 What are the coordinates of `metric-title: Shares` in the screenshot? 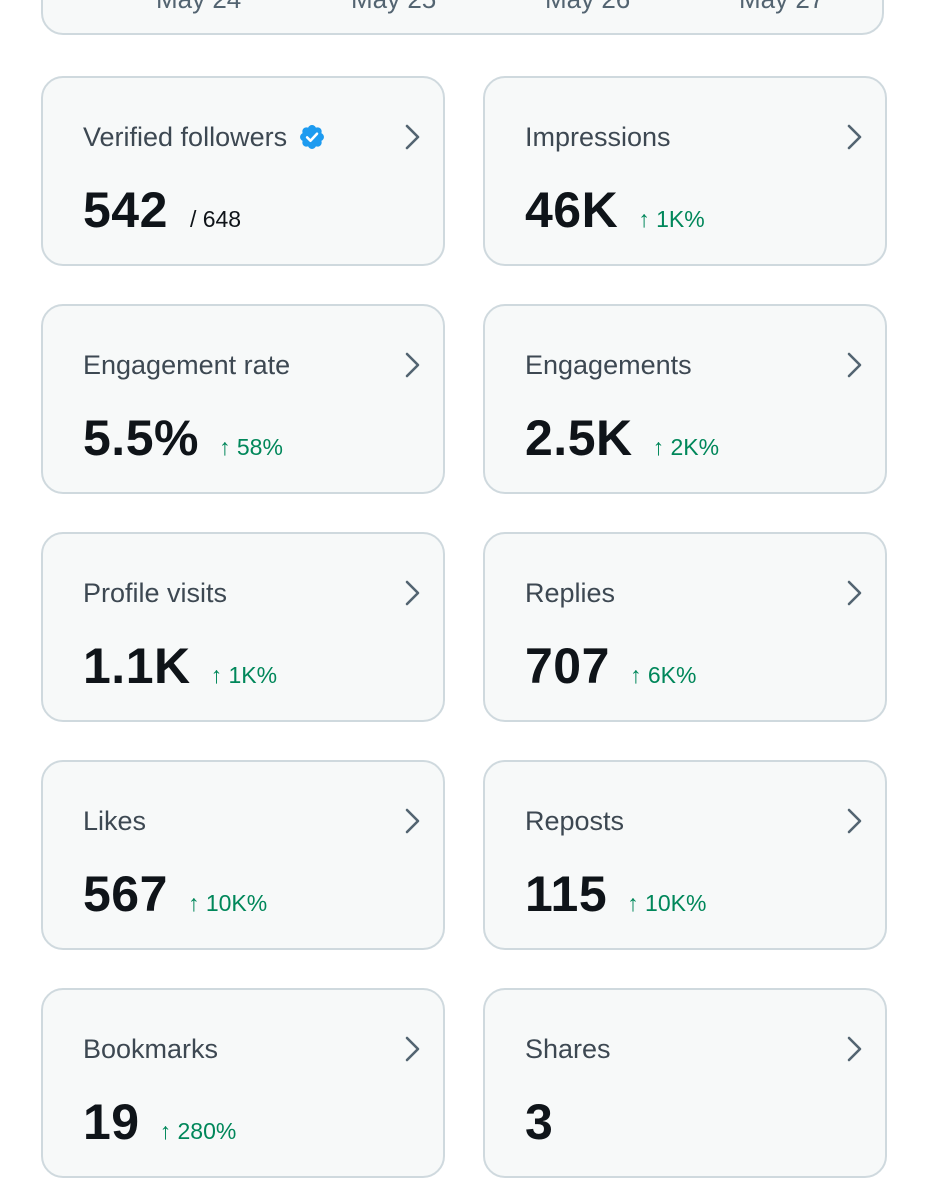 It's located at (568, 1049).